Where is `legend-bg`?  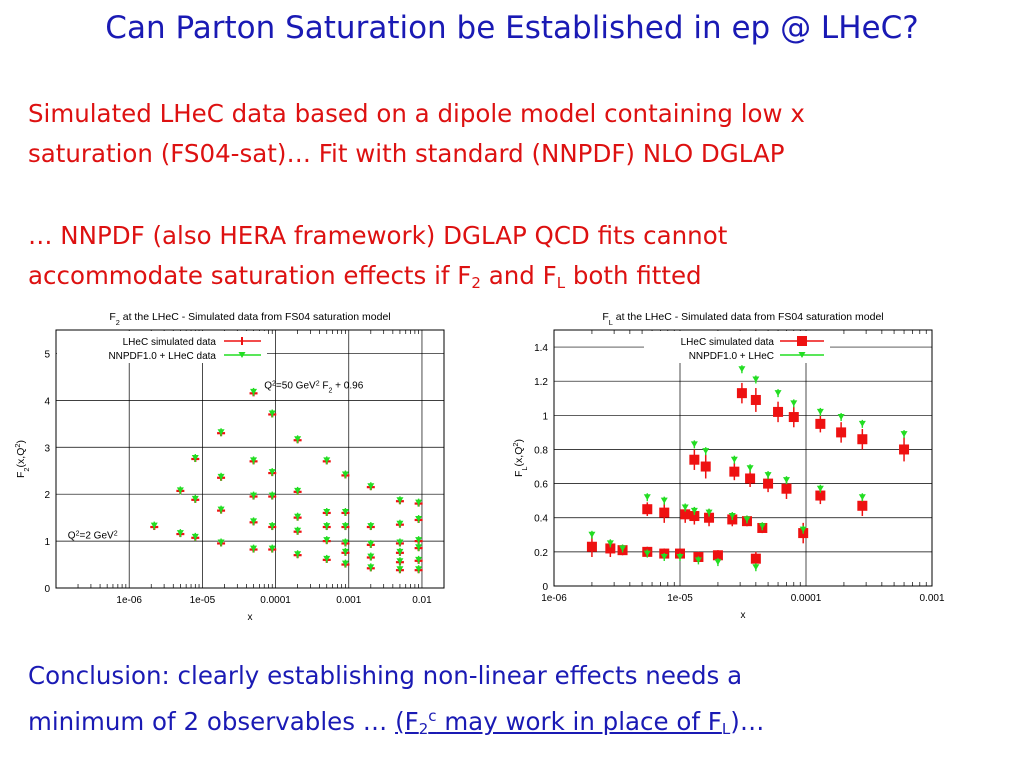
legend-bg is located at coordinates (162, 347).